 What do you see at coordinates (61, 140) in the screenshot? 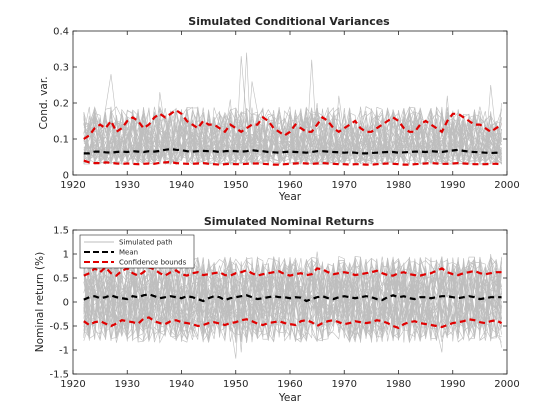
I see `y-tick-label: 0.1` at bounding box center [61, 140].